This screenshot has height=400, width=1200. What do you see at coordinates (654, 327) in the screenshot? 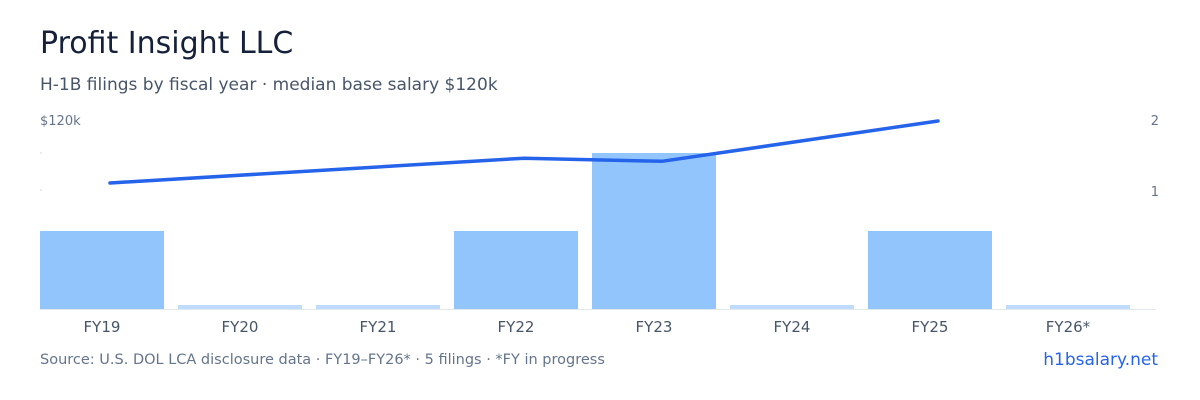
I see `x-tick-fy23: FY23` at bounding box center [654, 327].